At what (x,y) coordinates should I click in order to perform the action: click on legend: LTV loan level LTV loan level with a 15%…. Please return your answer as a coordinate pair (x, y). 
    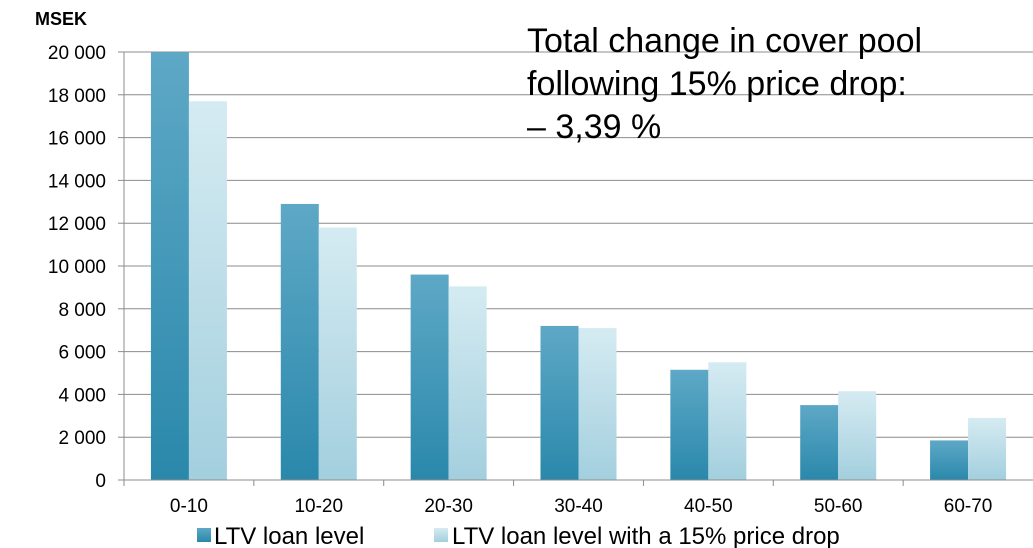
    Looking at the image, I should click on (518, 535).